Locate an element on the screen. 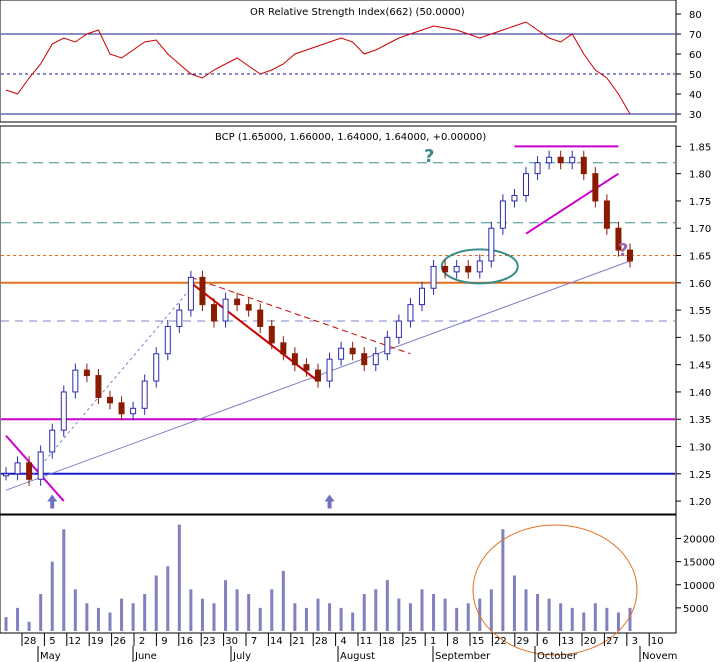 The width and height of the screenshot is (724, 662). x-tick-label: 25 is located at coordinates (410, 641).